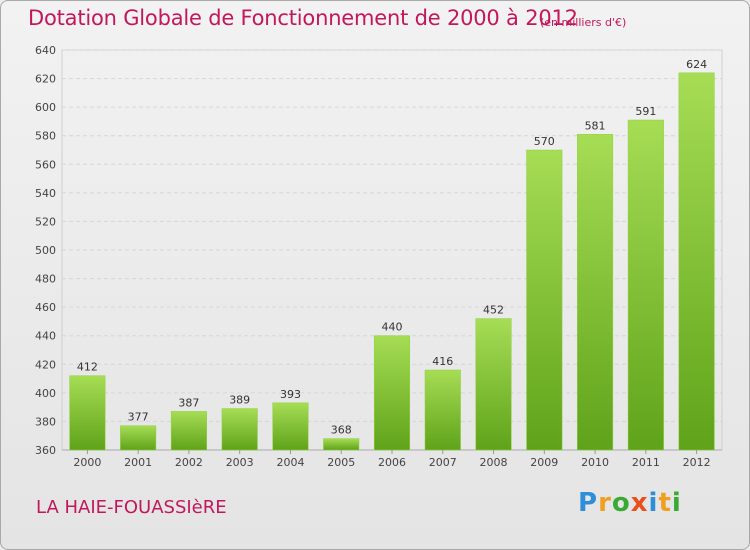  What do you see at coordinates (45, 164) in the screenshot?
I see `y-tick-label: 560` at bounding box center [45, 164].